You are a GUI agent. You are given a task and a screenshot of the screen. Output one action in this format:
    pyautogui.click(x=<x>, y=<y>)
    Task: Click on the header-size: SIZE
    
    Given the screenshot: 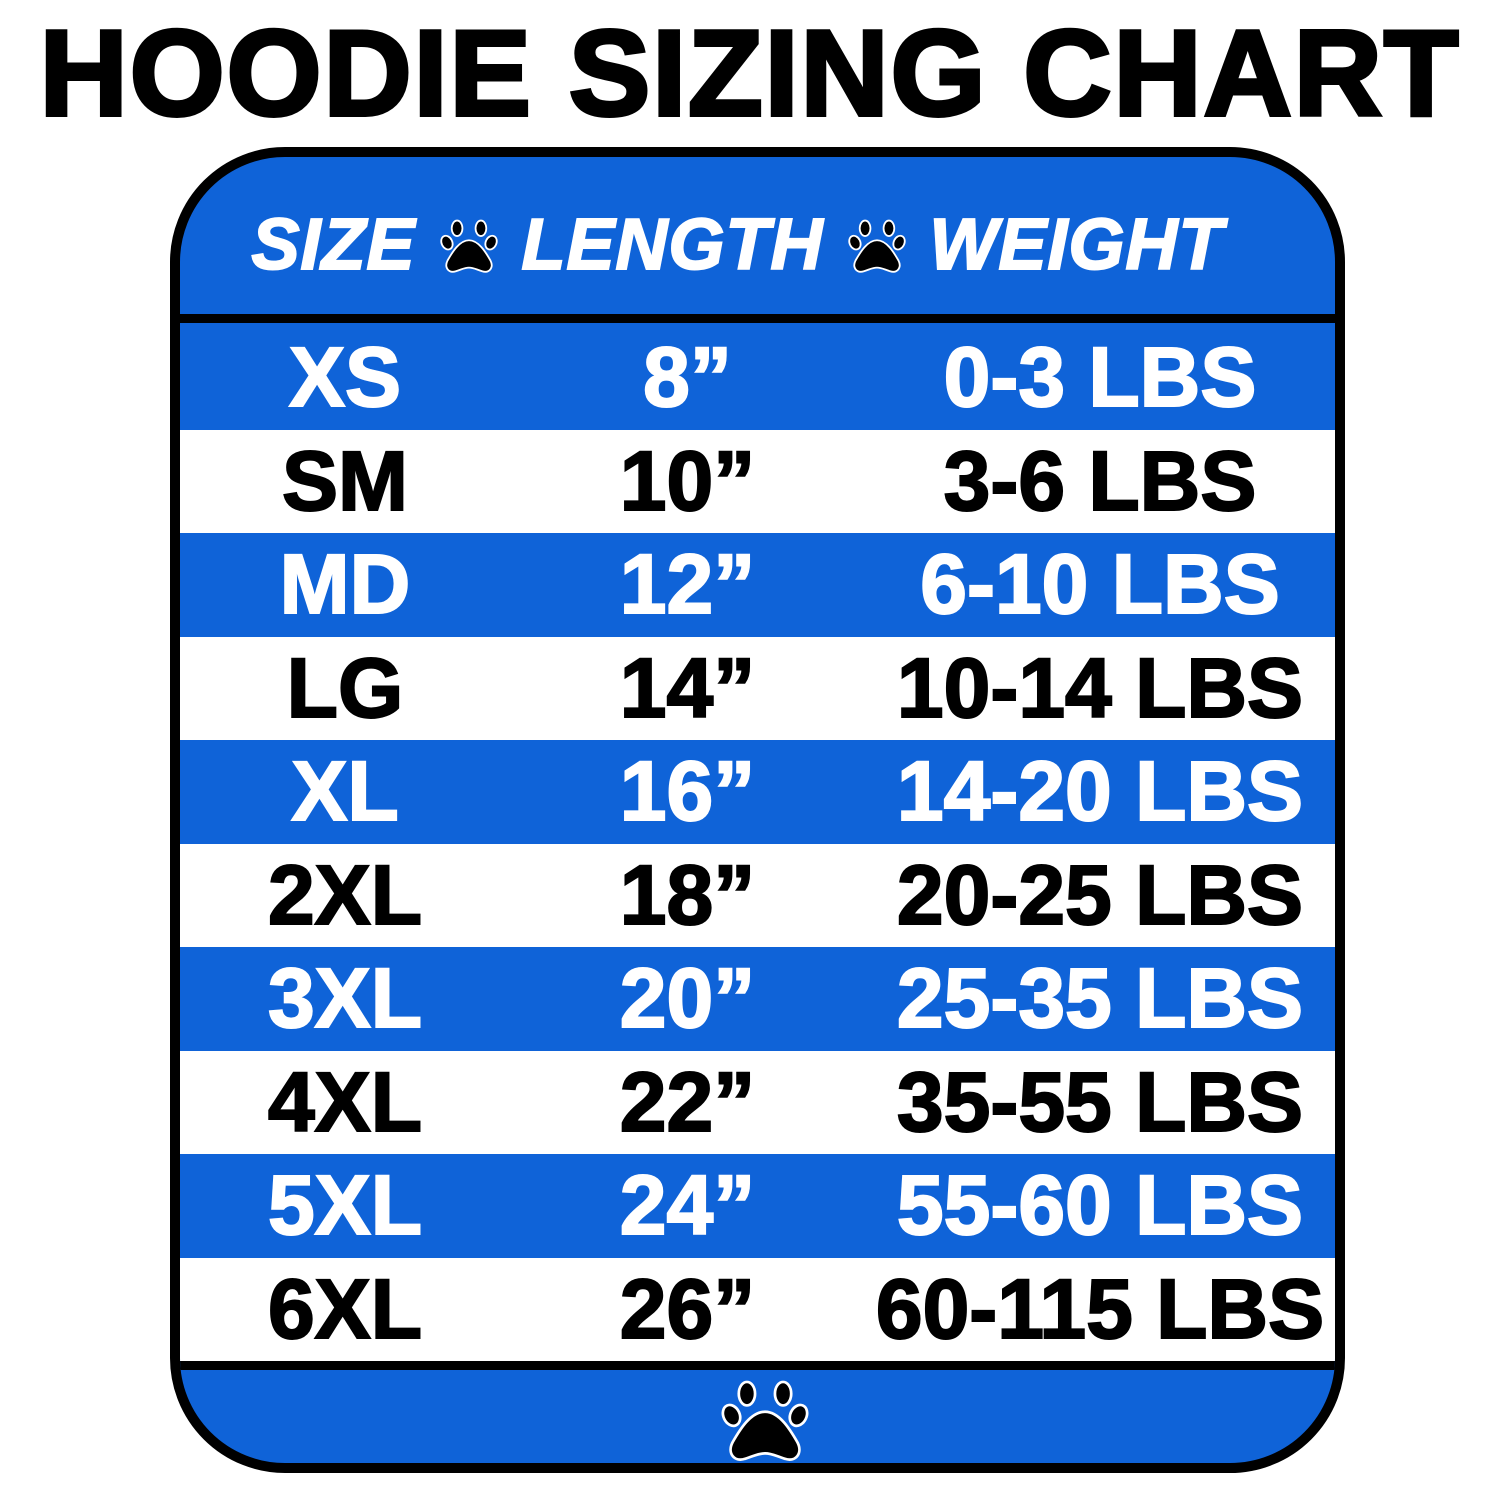 What is the action you would take?
    pyautogui.click(x=333, y=245)
    